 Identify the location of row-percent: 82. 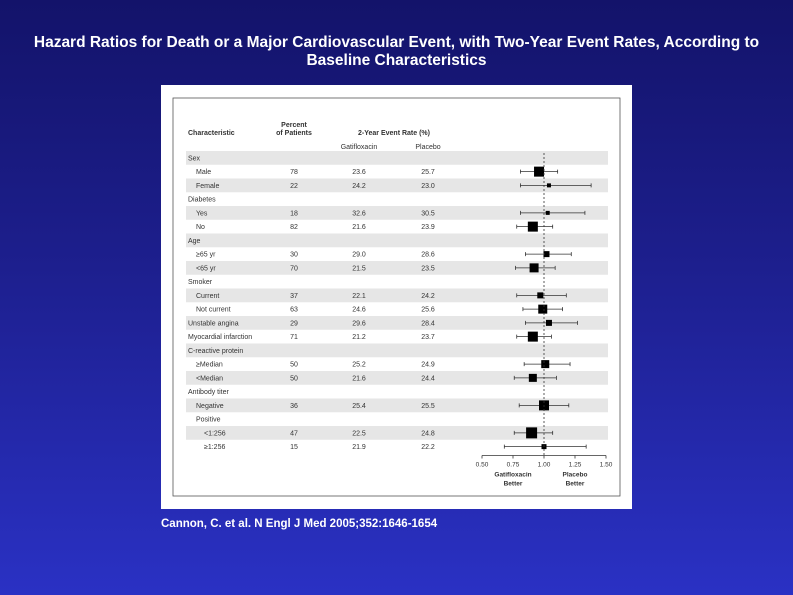
(294, 227).